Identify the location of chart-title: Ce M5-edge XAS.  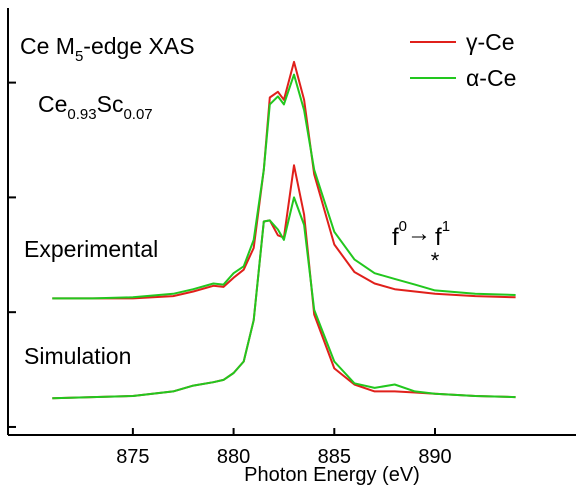
(107, 49).